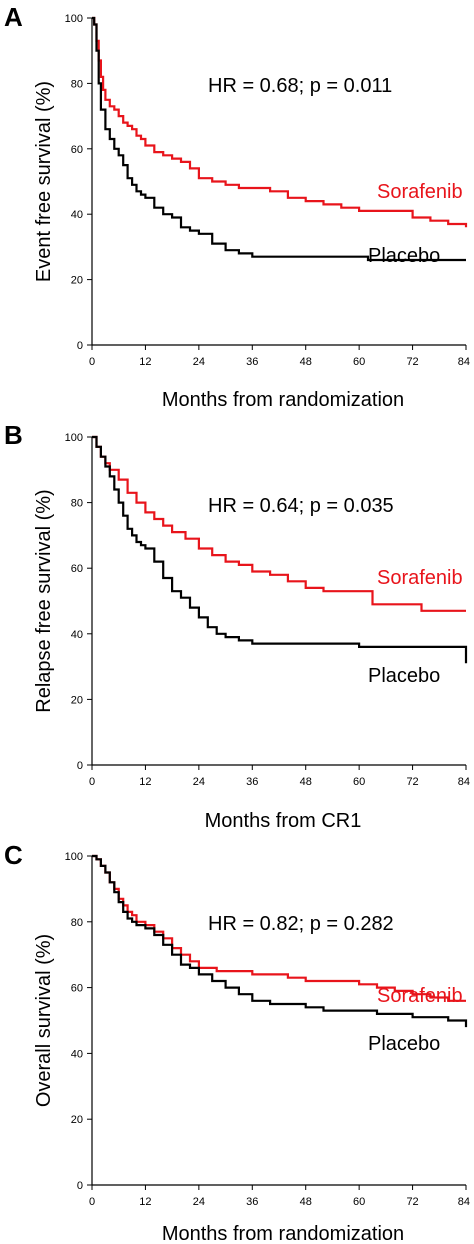 The height and width of the screenshot is (1244, 474). I want to click on panel-label: C, so click(13, 855).